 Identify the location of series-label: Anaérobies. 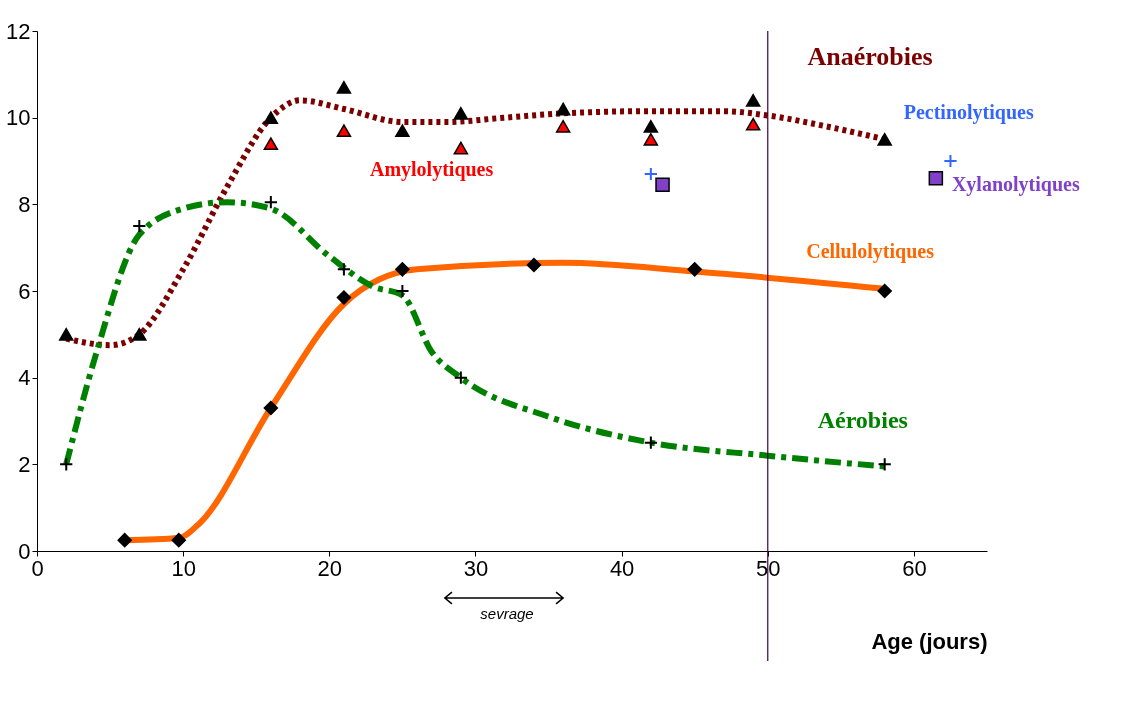
(870, 56).